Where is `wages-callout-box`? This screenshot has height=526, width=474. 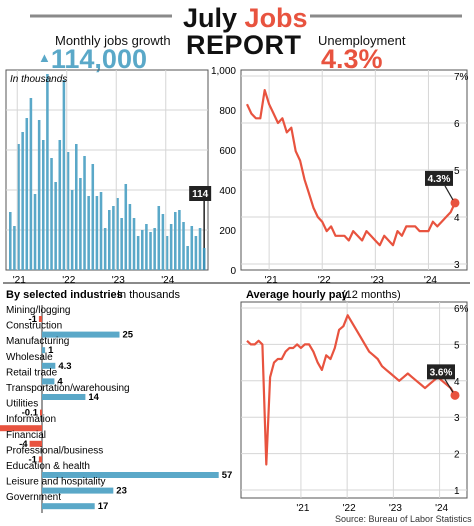 wages-callout-box is located at coordinates (441, 372).